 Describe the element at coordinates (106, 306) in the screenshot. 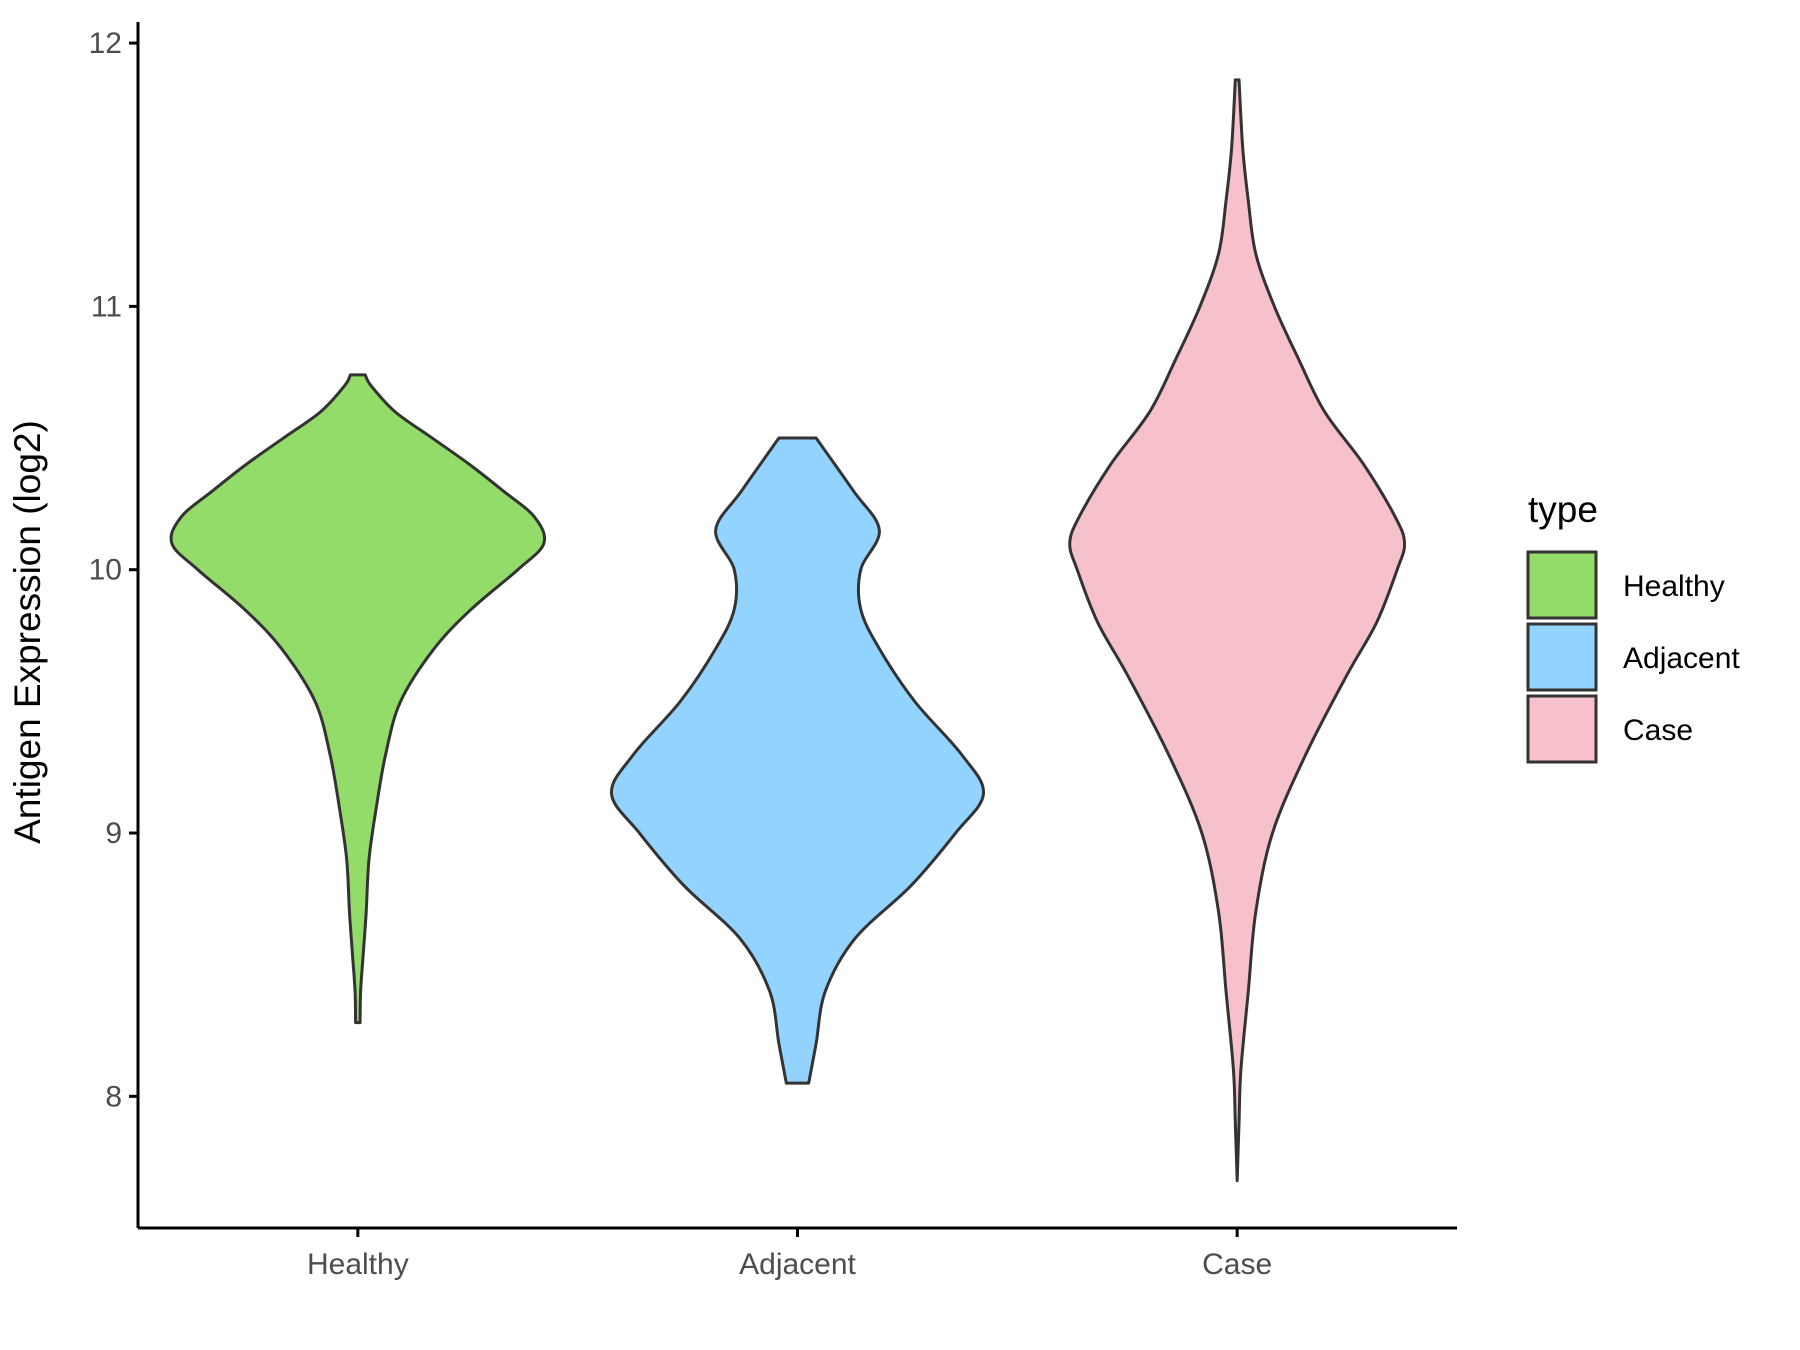

I see `y-tick-label: 11` at that location.